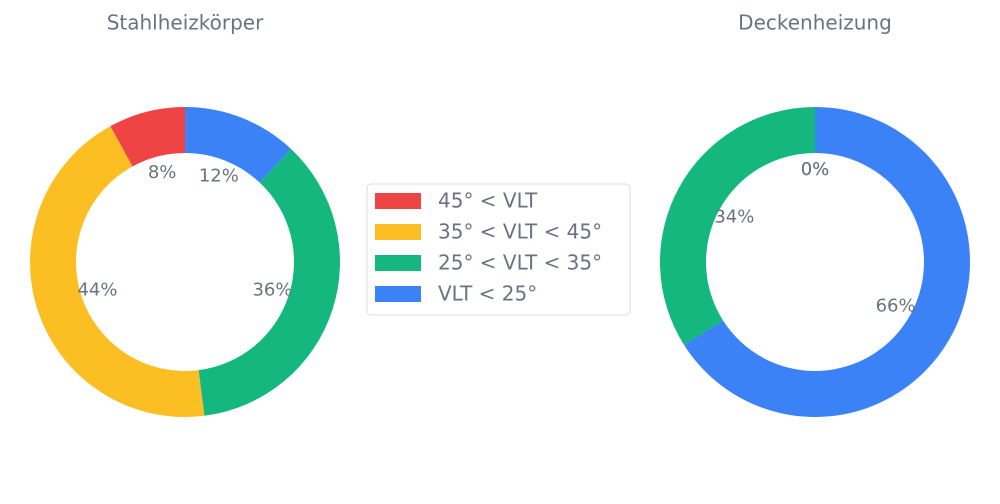 The height and width of the screenshot is (504, 1000). I want to click on chart-title: Stahlheizkörper, so click(185, 23).